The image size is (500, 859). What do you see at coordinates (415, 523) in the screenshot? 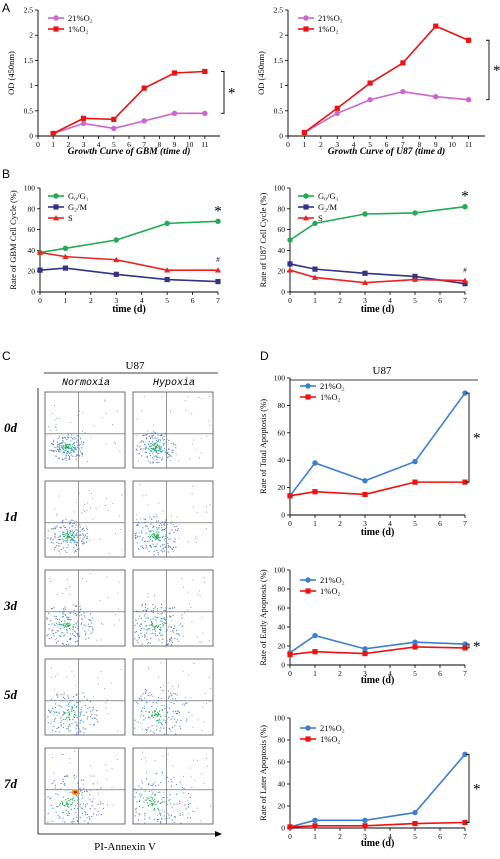
I see `x-tick-label: 5` at bounding box center [415, 523].